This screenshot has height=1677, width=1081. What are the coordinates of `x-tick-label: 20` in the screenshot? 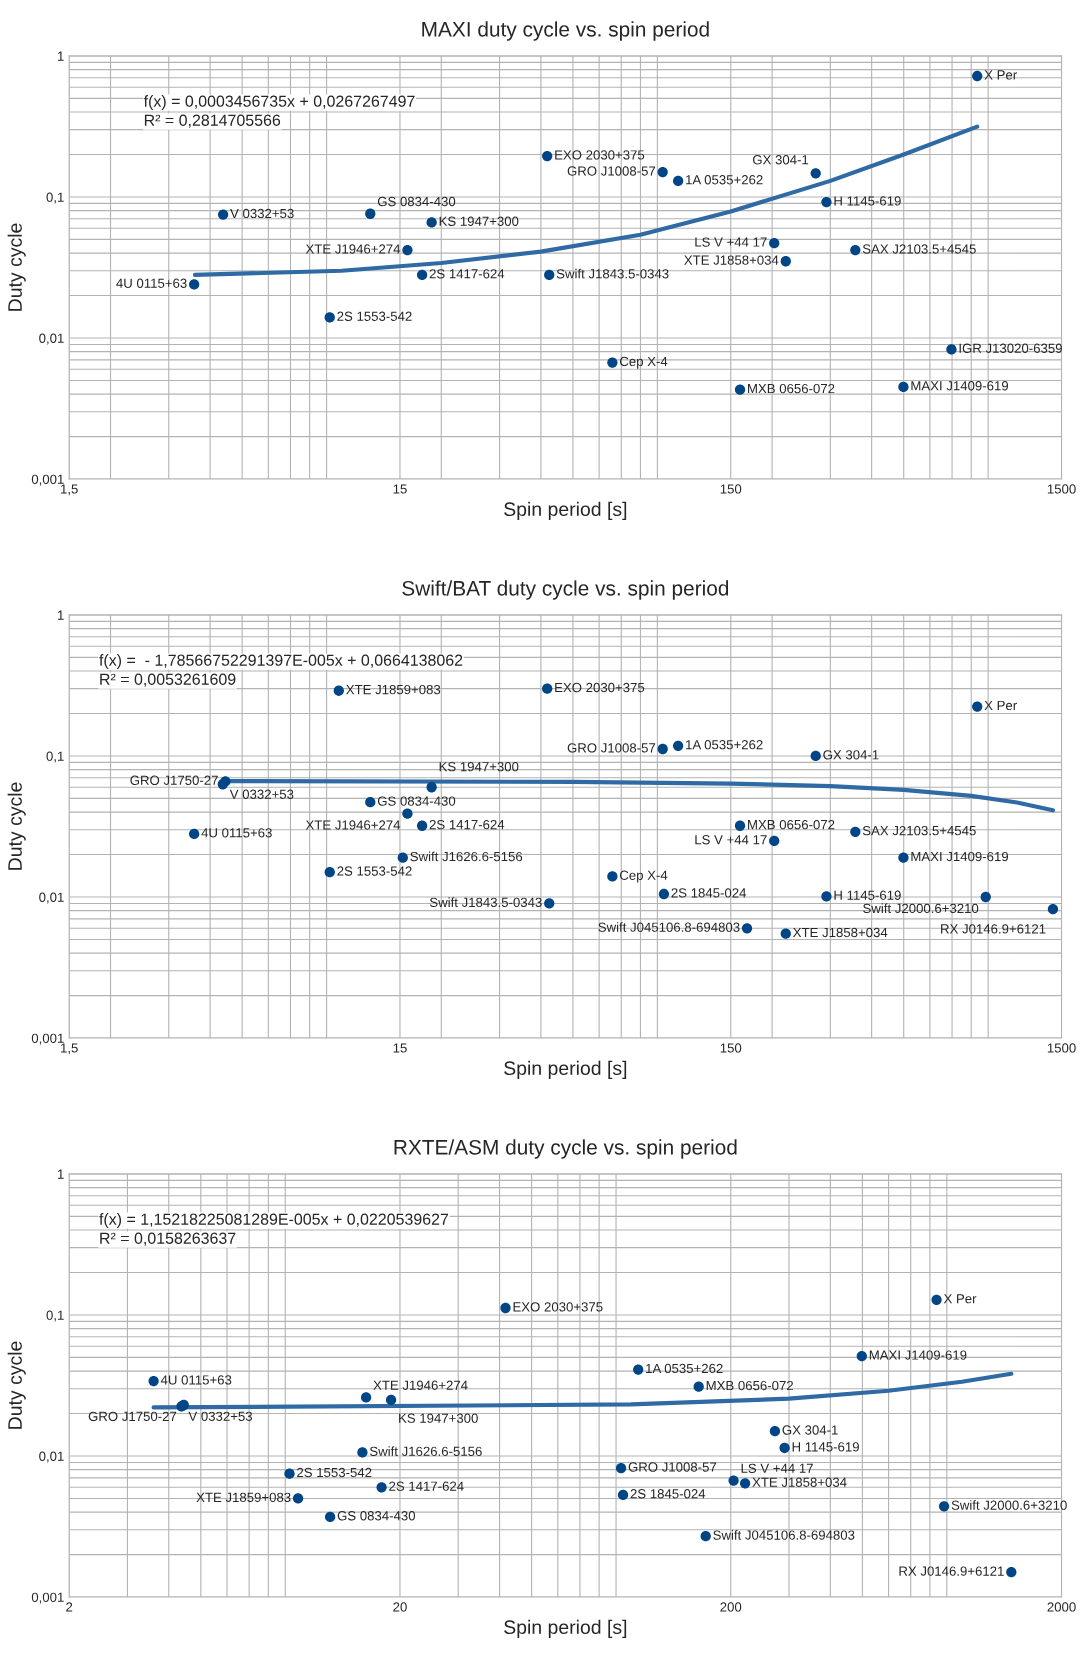 It's located at (400, 1607).